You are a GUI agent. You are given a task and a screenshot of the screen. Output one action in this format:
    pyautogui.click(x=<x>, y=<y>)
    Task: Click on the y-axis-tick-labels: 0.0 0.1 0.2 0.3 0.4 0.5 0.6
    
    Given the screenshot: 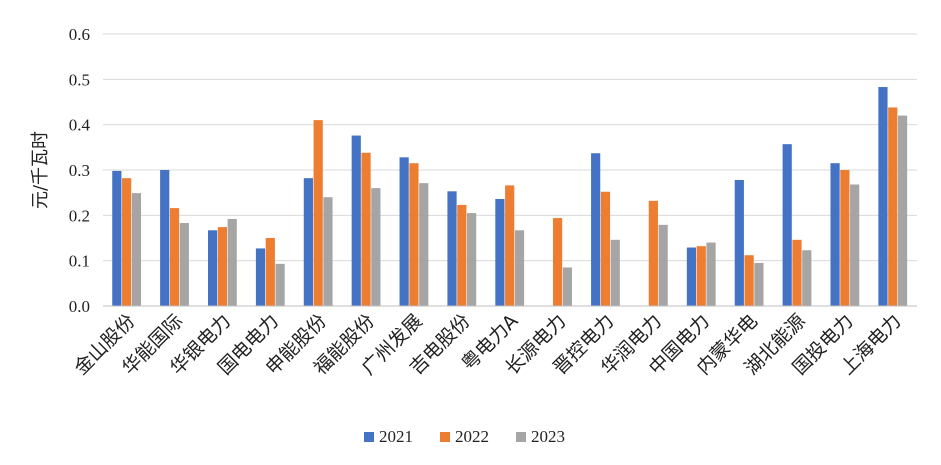 What is the action you would take?
    pyautogui.click(x=80, y=170)
    